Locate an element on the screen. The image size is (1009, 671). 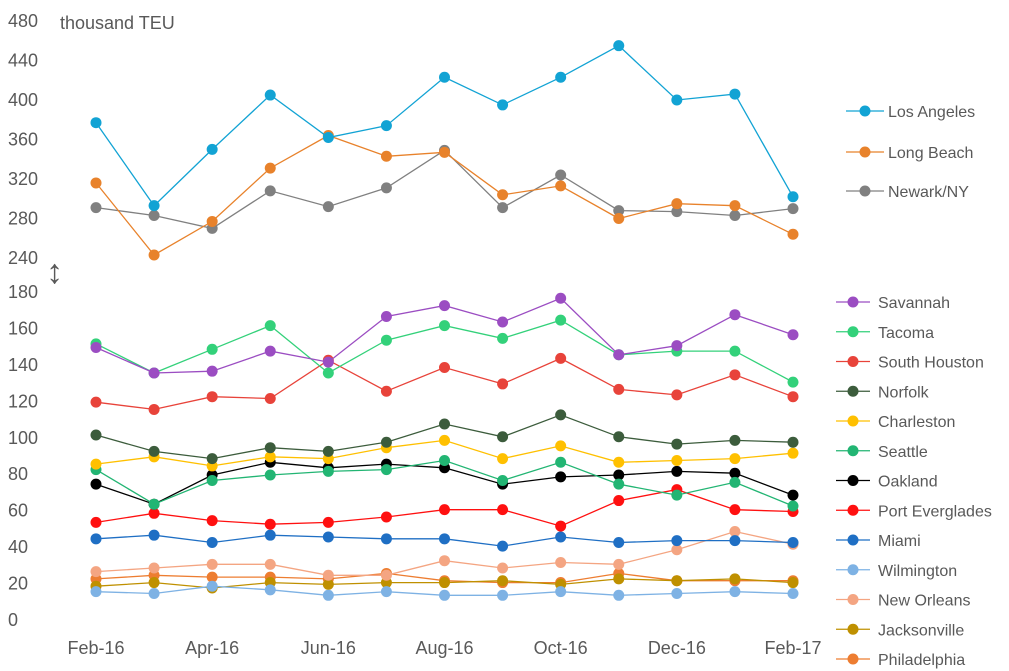
series-tacoma is located at coordinates (444, 351).